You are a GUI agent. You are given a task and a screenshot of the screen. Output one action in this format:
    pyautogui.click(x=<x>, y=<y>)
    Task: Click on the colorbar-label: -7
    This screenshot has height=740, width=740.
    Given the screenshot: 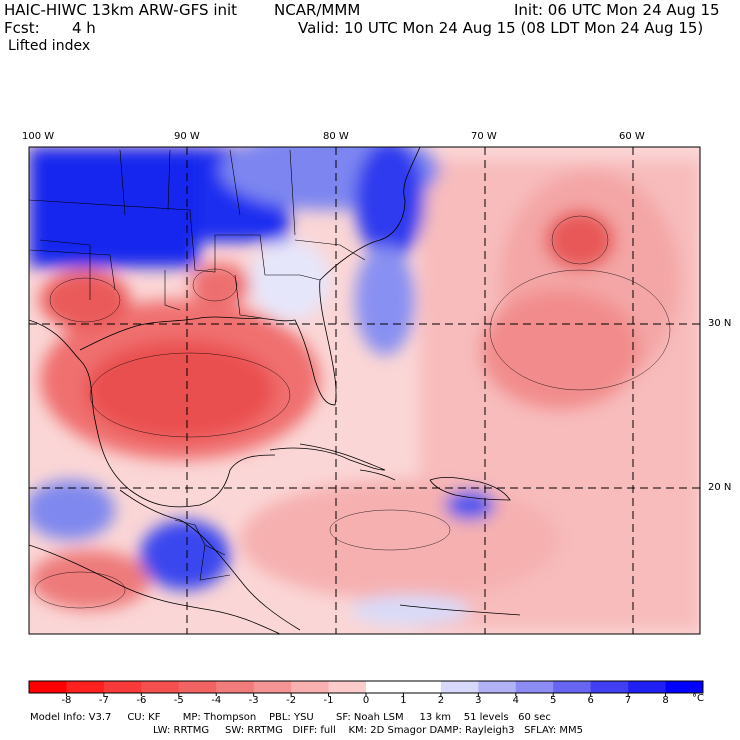 What is the action you would take?
    pyautogui.click(x=103, y=700)
    